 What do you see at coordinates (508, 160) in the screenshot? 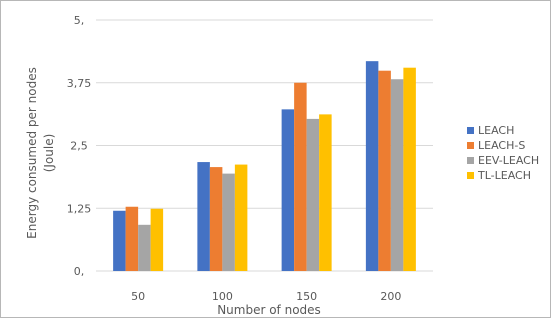
I see `legend-label: EEV-LEACH` at bounding box center [508, 160].